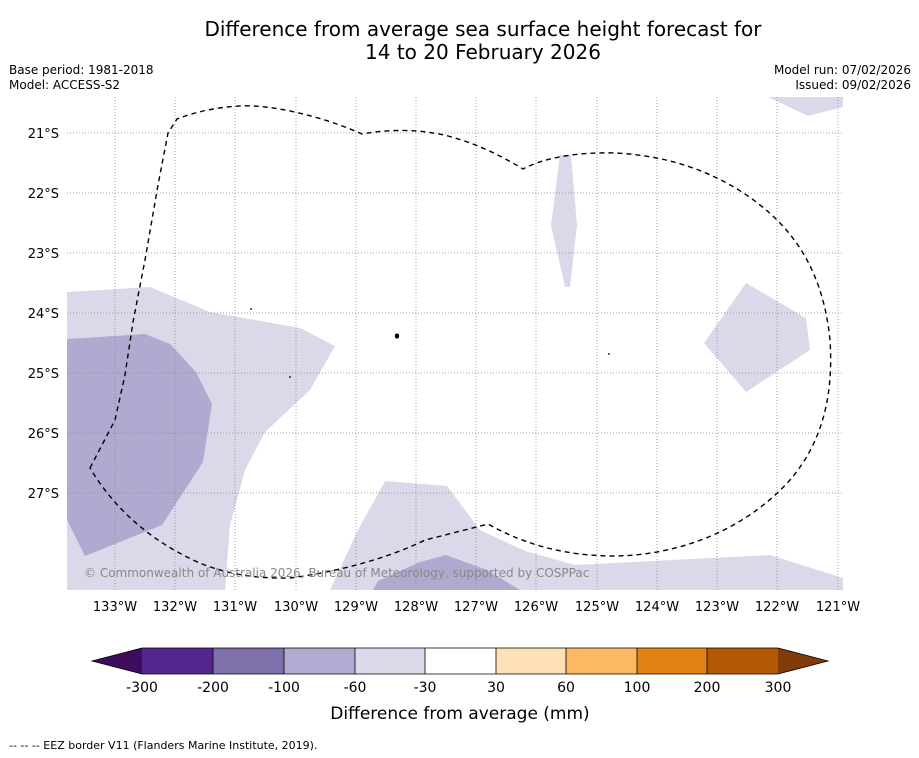  Describe the element at coordinates (657, 607) in the screenshot. I see `lon-label: 124°W` at that location.